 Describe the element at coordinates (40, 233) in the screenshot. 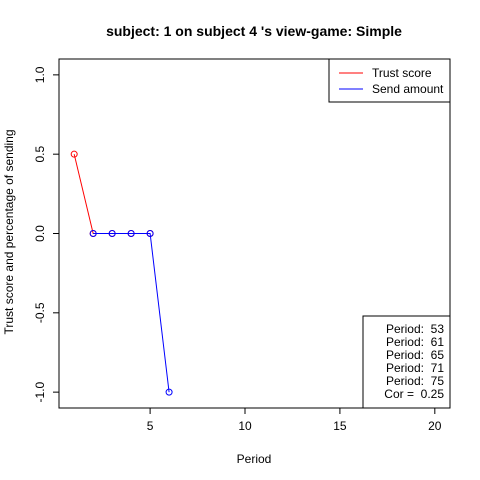

I see `y-tick-label: 0.0` at that location.